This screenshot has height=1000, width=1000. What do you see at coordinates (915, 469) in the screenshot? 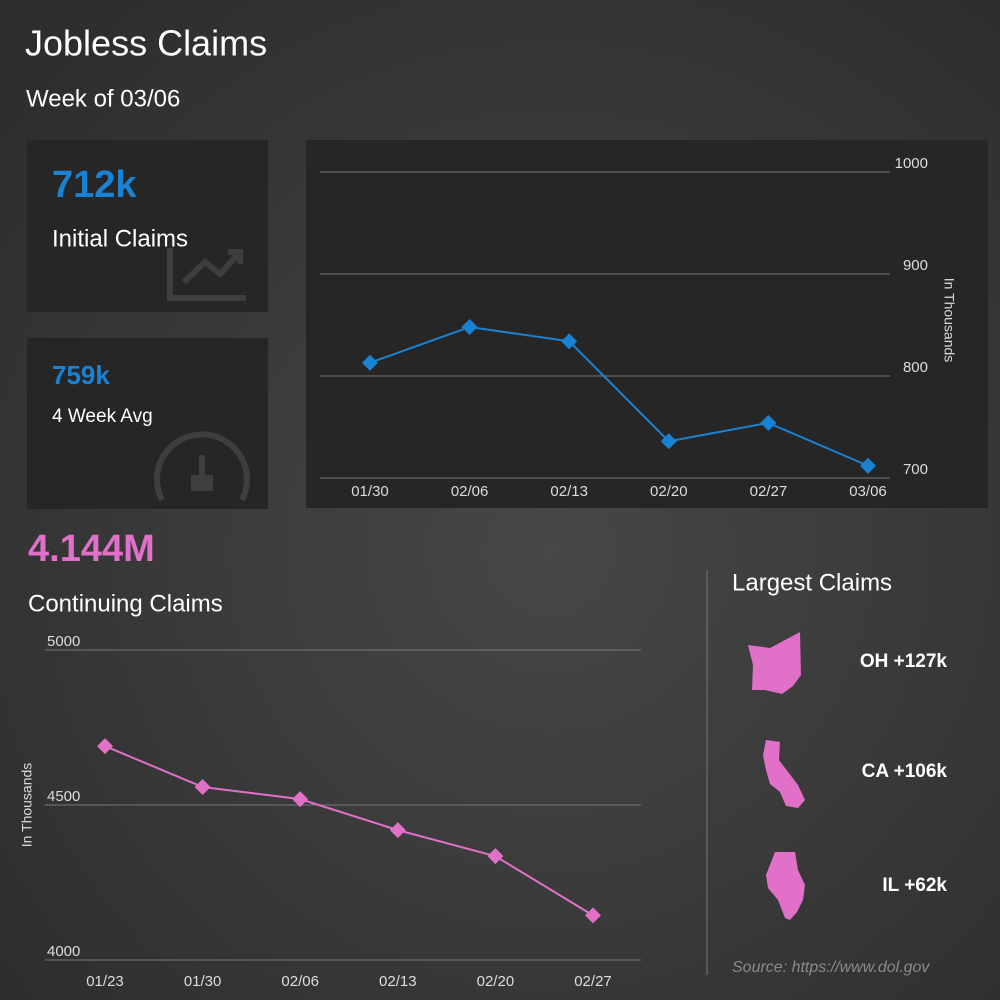
I see `y-tick-label: 700` at bounding box center [915, 469].